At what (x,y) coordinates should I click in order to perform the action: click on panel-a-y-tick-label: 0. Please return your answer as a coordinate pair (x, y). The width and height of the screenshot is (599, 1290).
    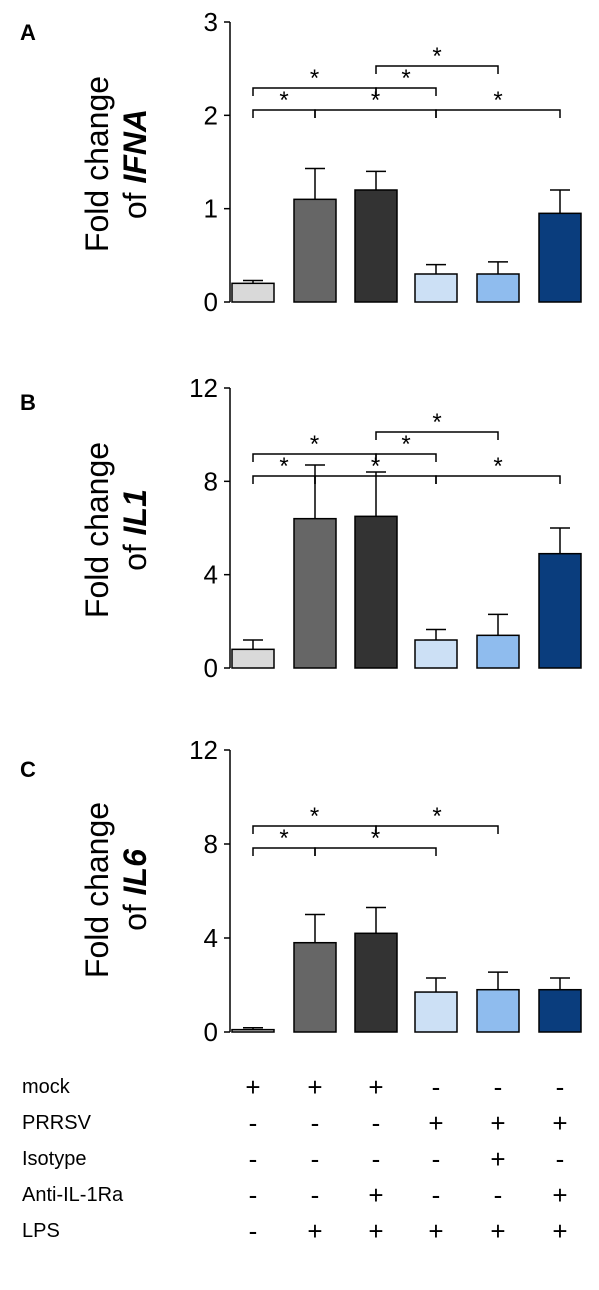
    Looking at the image, I should click on (211, 302).